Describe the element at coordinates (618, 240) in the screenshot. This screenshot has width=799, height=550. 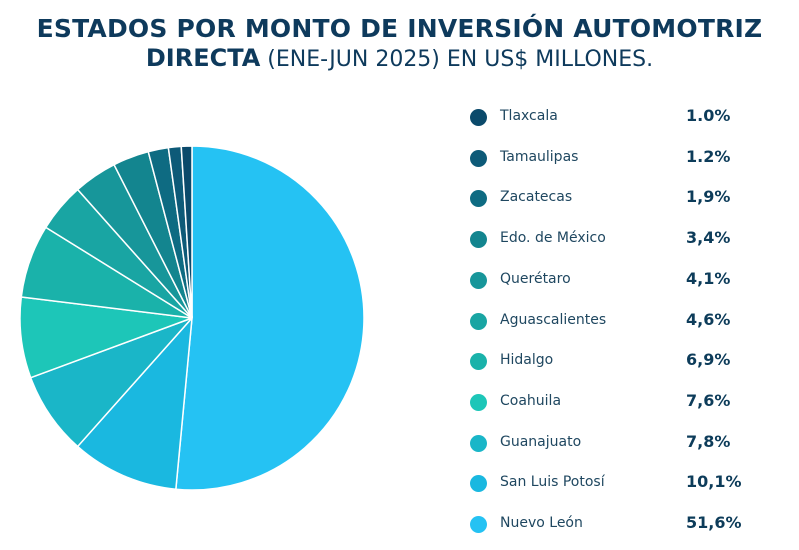
I see `legend-item: Edo. de México 3,4%` at that location.